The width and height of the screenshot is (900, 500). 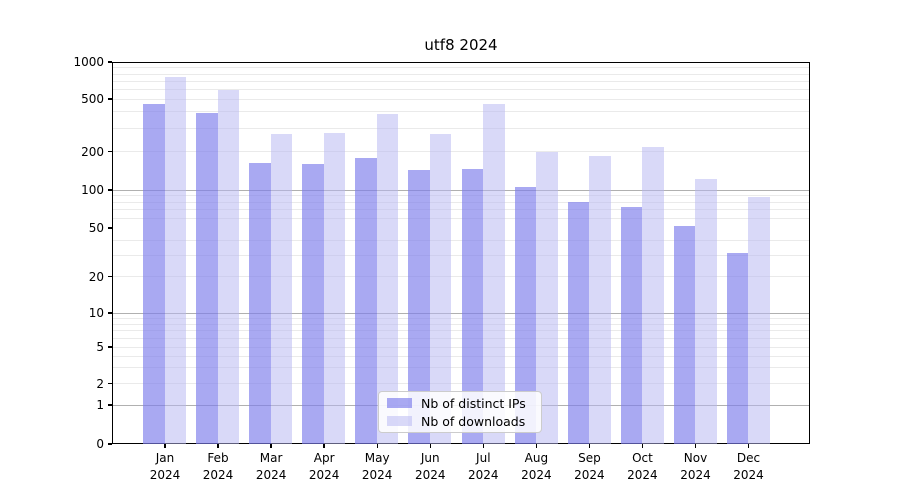 What do you see at coordinates (460, 412) in the screenshot?
I see `legend: Nb of distinct IPs Nb of downloads` at bounding box center [460, 412].